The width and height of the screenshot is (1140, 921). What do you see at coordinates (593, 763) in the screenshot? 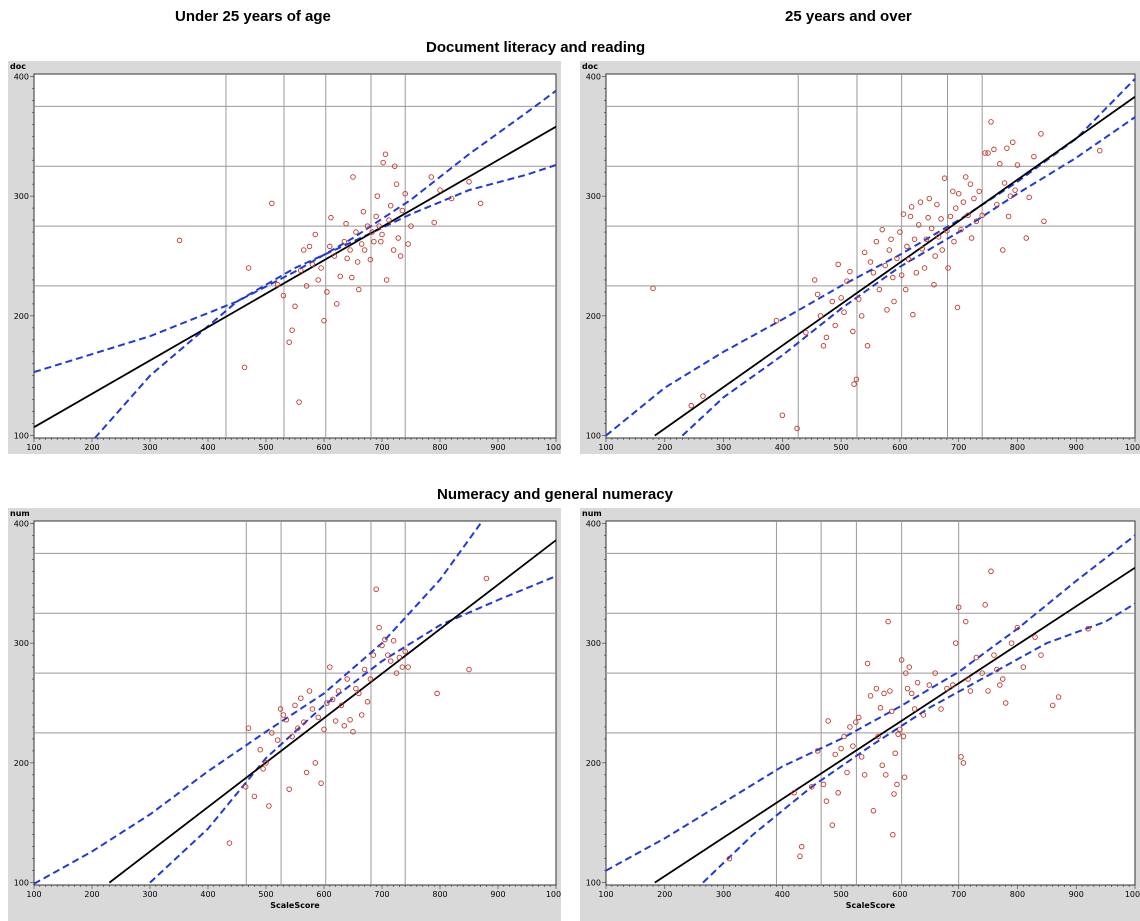
I see `y-tick-label: 200` at bounding box center [593, 763].